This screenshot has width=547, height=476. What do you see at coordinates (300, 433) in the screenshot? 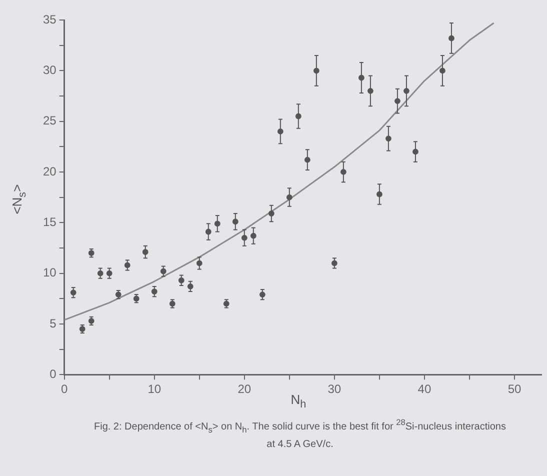
I see `text: Fig. 2: Dependence of <N$_{s}$> on N$_{h}$. The solid curve is the best fit for $^{28}$Si-nucleus interactions at 4.5 A GeV/c.` at bounding box center [300, 433].